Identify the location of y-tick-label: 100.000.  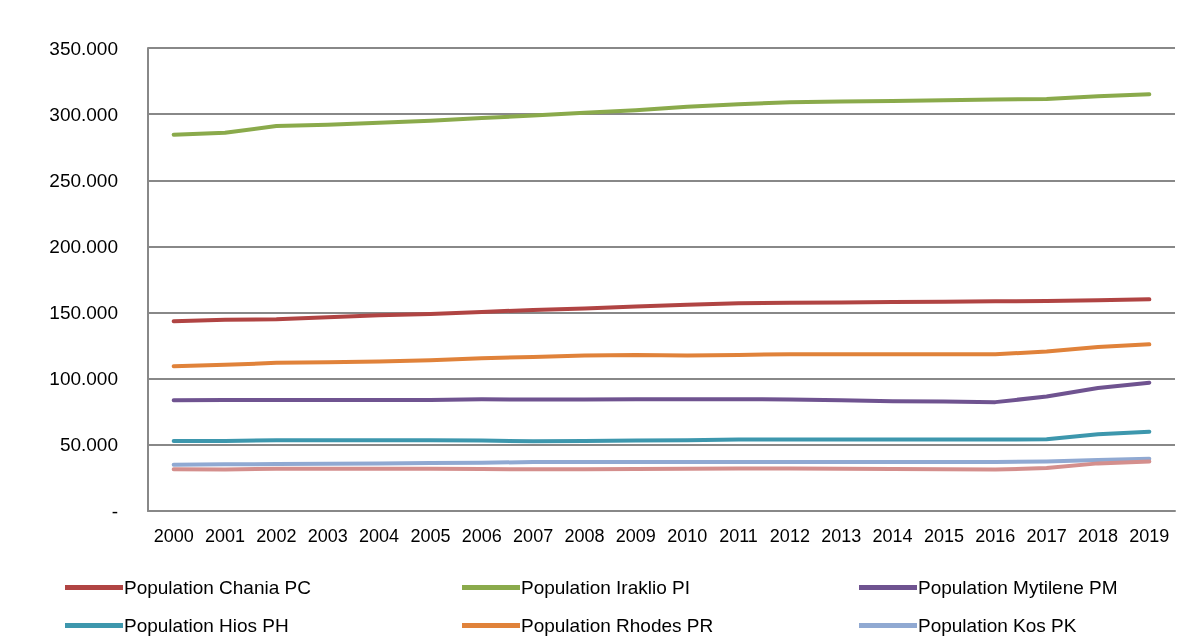
(83, 379).